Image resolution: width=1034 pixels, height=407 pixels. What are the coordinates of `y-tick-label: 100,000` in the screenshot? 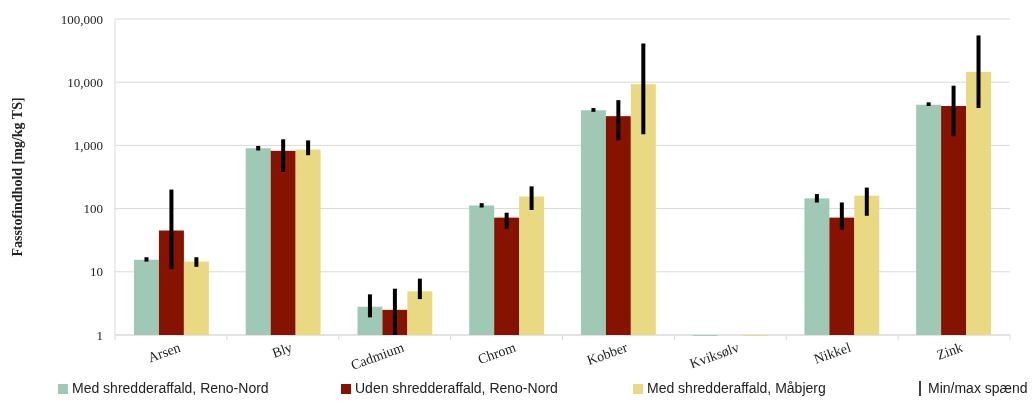 It's located at (81, 19).